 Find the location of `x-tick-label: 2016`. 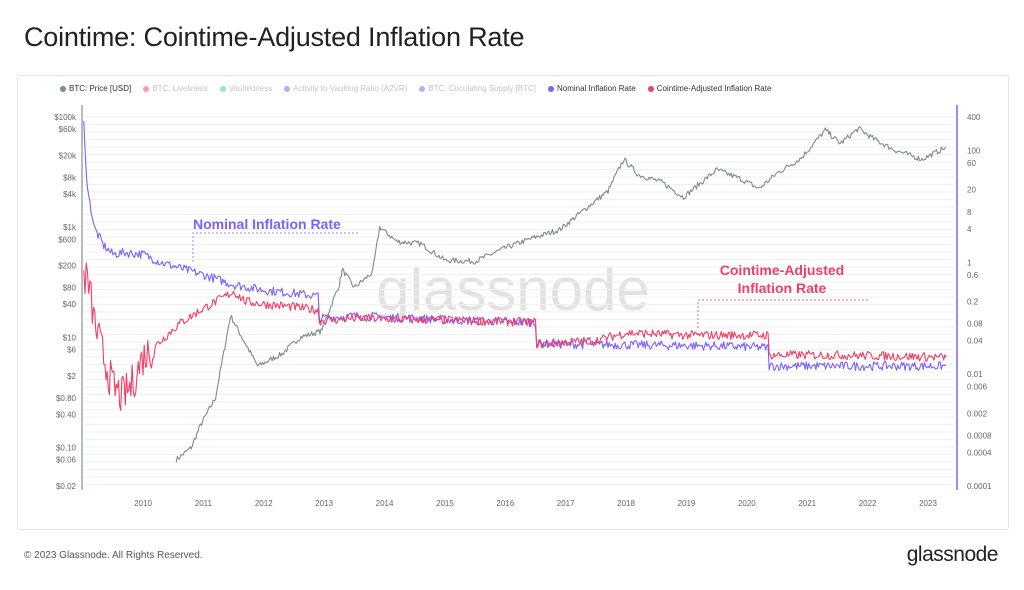

x-tick-label: 2016 is located at coordinates (505, 503).